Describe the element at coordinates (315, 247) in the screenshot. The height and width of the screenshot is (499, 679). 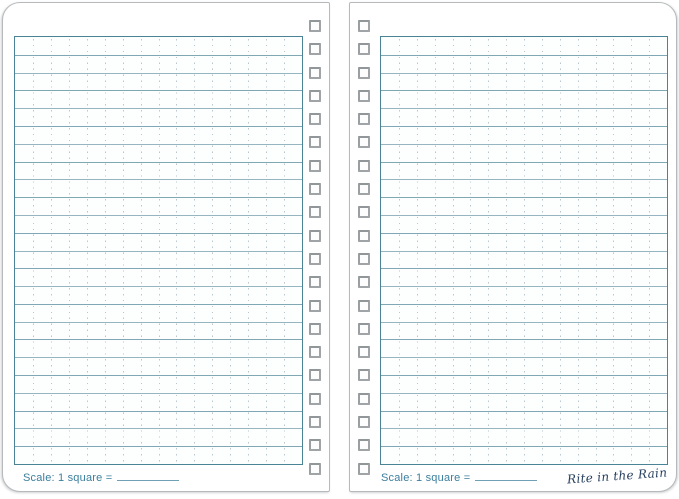
I see `left-binding-holes` at that location.